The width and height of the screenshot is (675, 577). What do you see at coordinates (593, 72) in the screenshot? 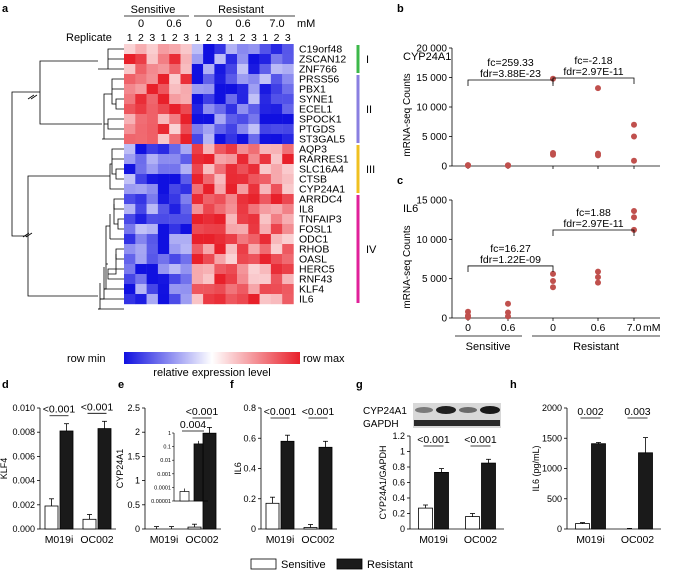
I see `annotation-fdr: fdr=2.97E-11` at bounding box center [593, 72].